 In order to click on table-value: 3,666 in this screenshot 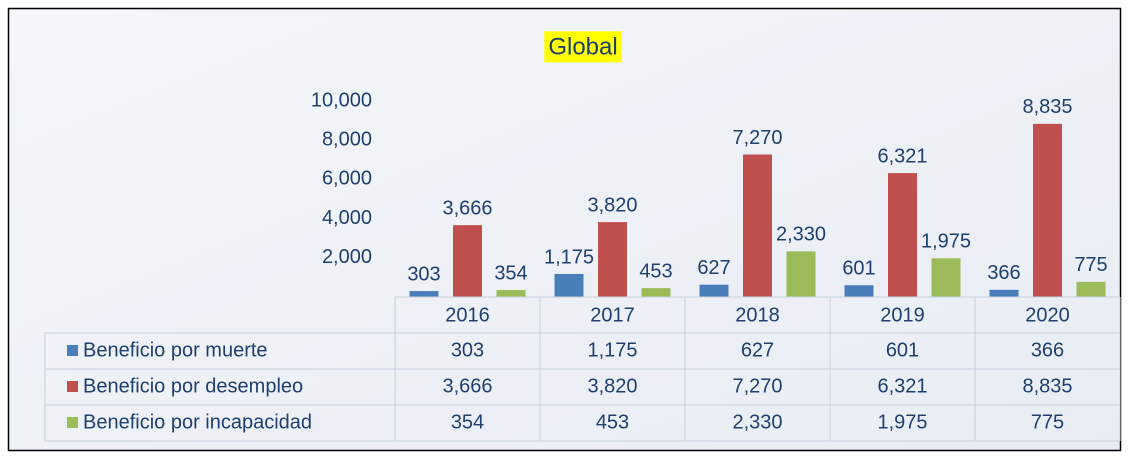, I will do `click(467, 386)`.